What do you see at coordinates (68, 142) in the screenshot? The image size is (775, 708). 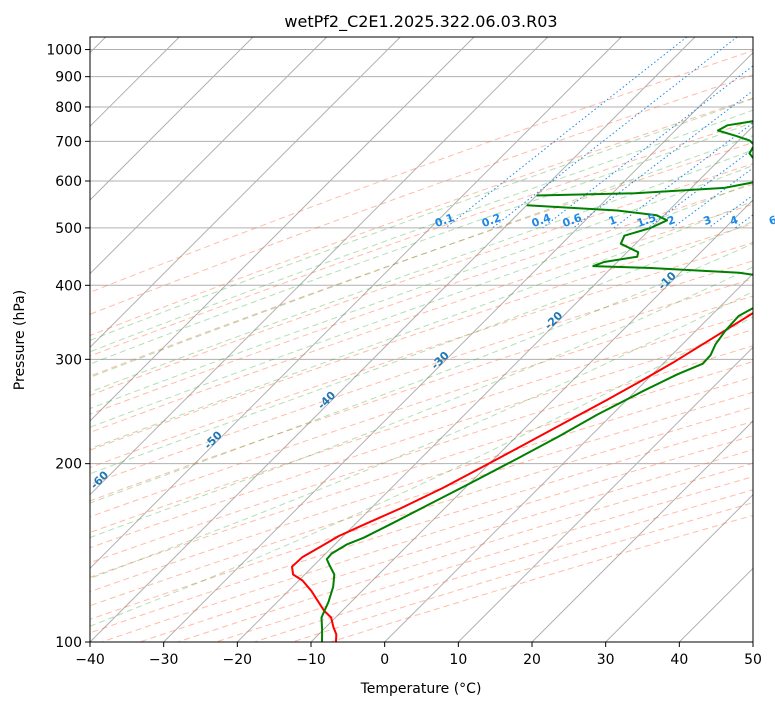 I see `y-tick-label: 700` at bounding box center [68, 142].